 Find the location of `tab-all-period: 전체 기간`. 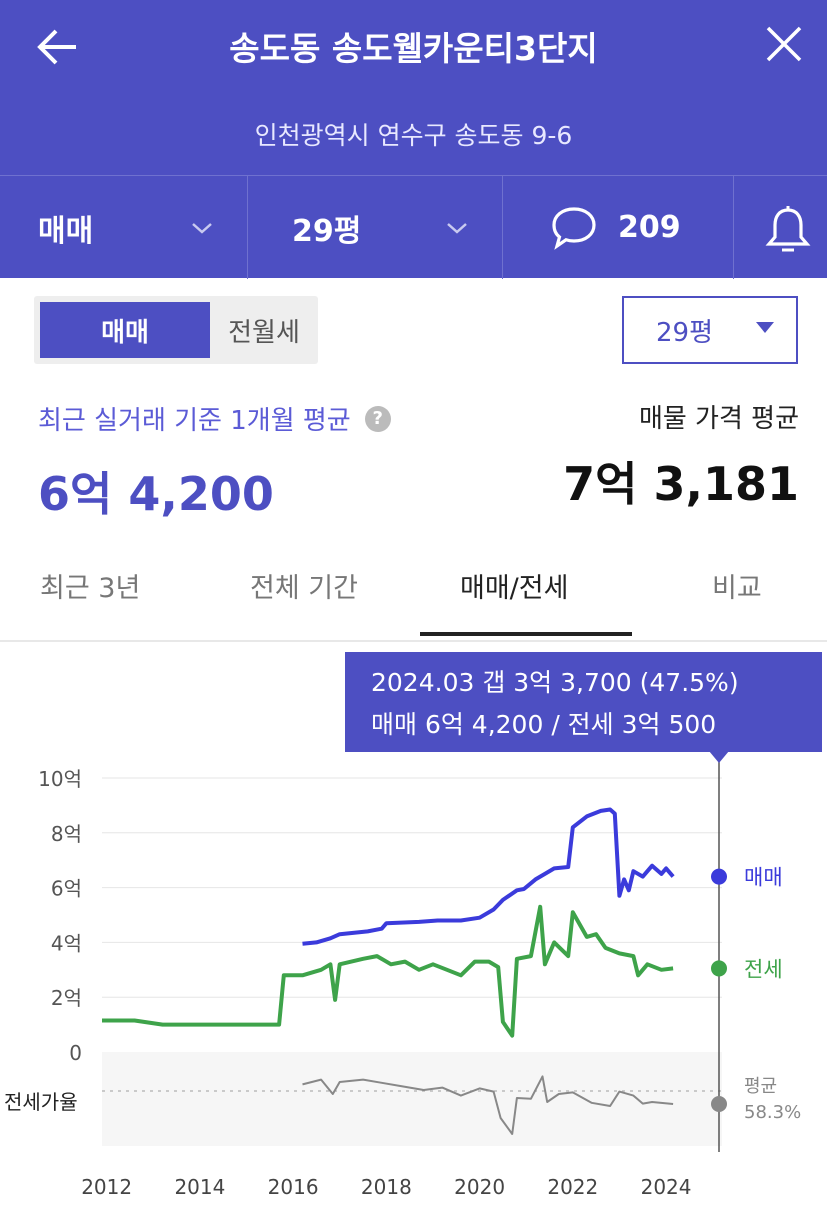

tab-all-period: 전체 기간 is located at coordinates (304, 588).